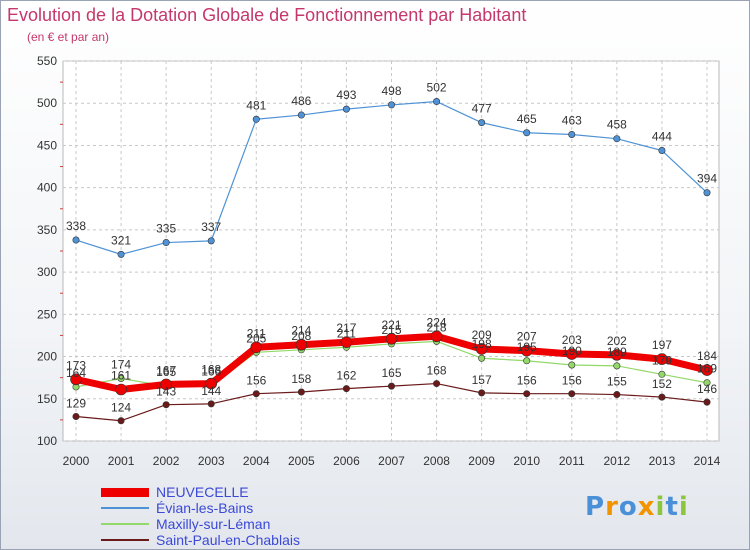  Describe the element at coordinates (481, 461) in the screenshot. I see `x-tick-label: 2009` at that location.